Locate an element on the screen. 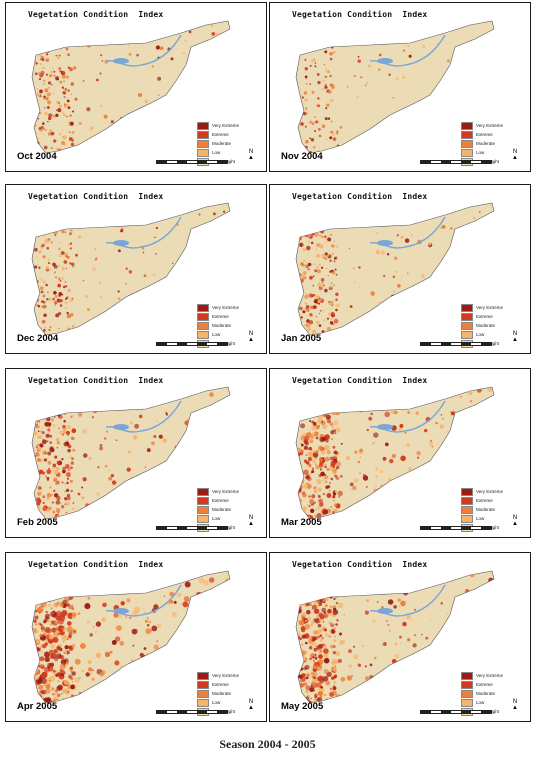  panel-title: Vegetation Condition Index is located at coordinates (96, 380).